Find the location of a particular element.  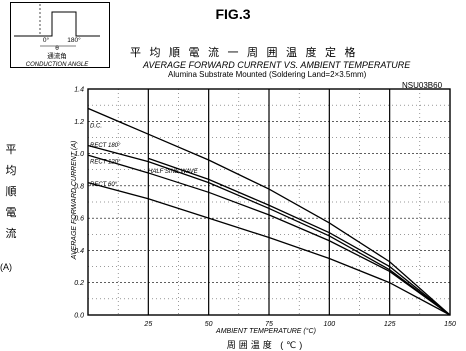

inset-theta: θ is located at coordinates (57, 48).